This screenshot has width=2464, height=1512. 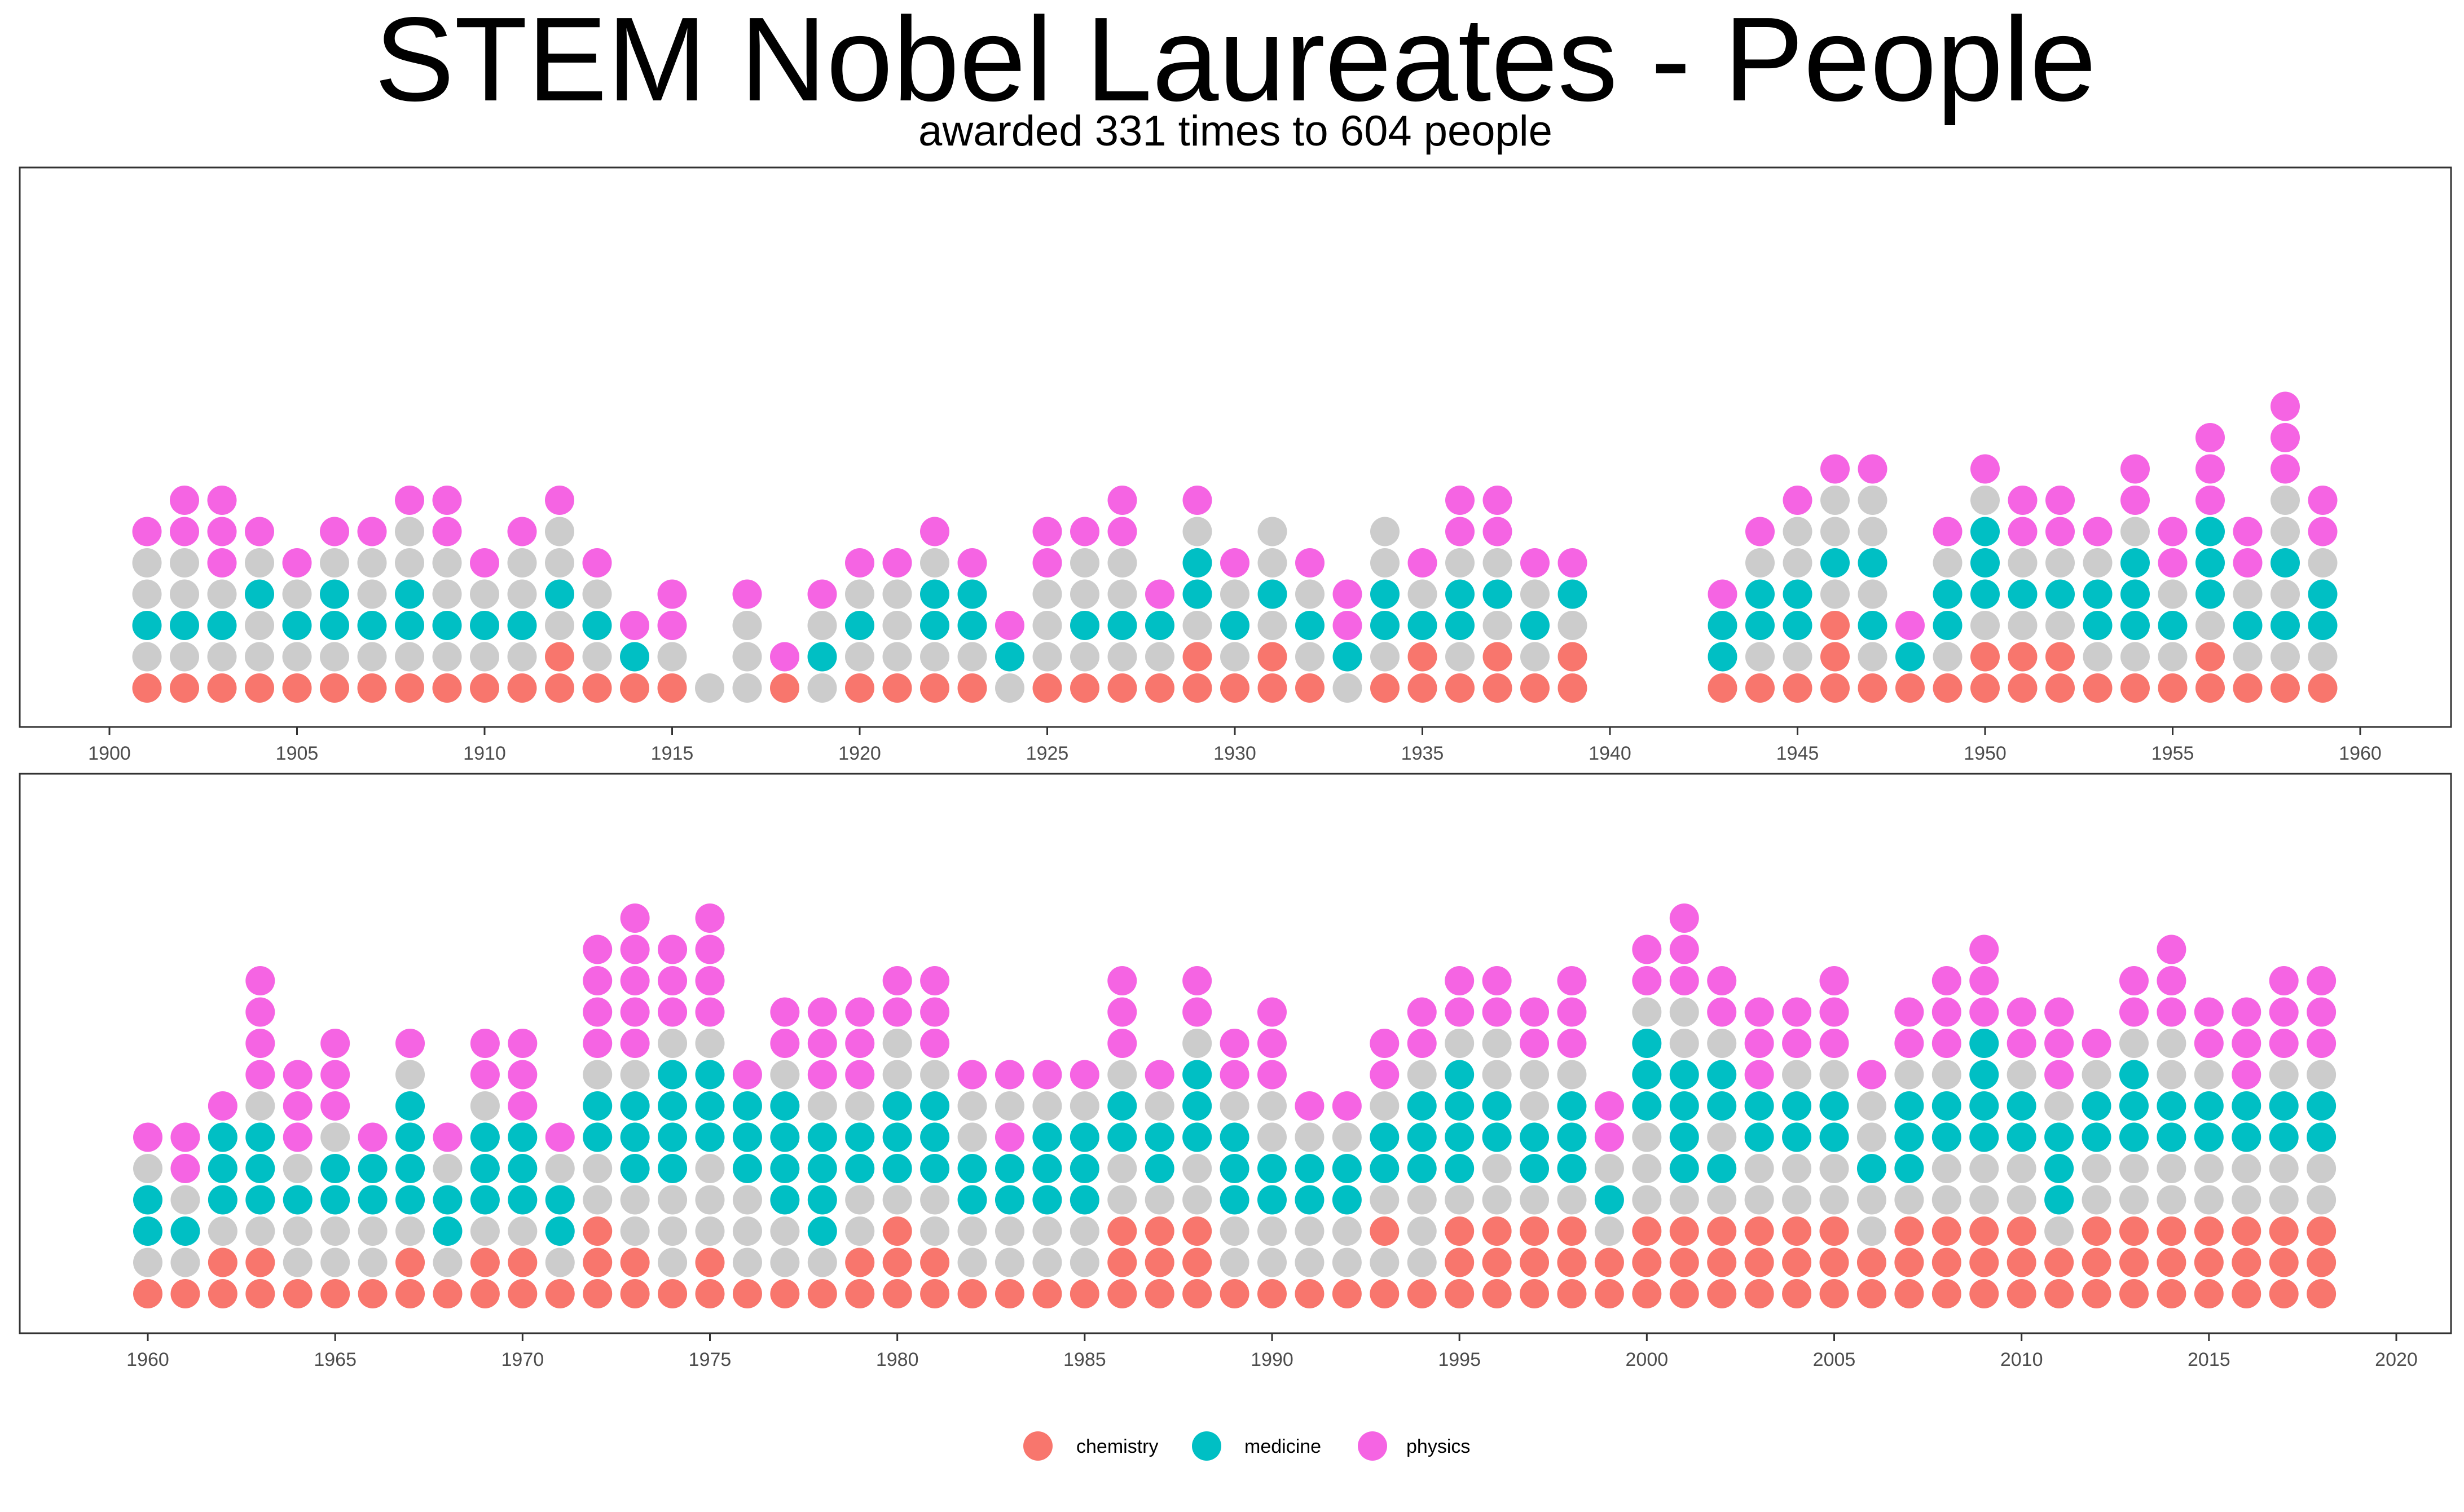 I want to click on year-column-2004, so click(x=1797, y=1152).